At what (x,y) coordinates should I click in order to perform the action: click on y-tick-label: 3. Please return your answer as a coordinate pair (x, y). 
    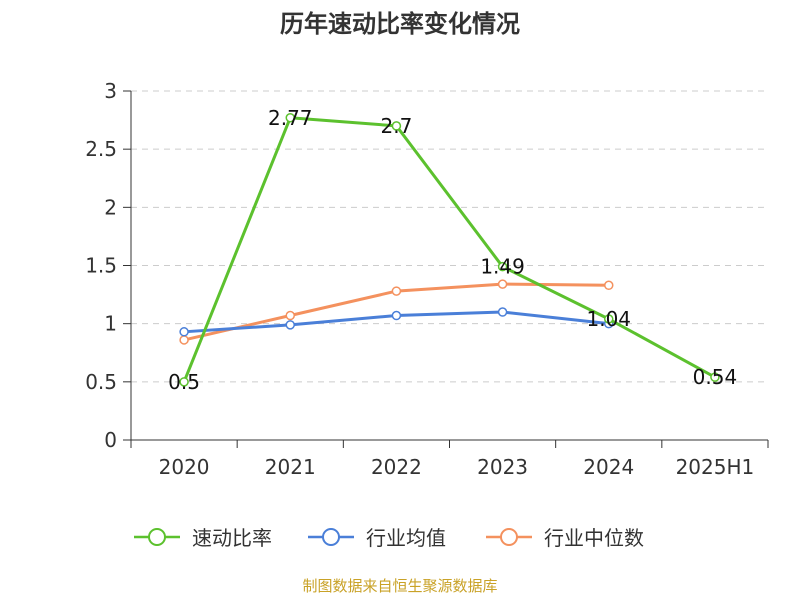
    Looking at the image, I should click on (110, 91).